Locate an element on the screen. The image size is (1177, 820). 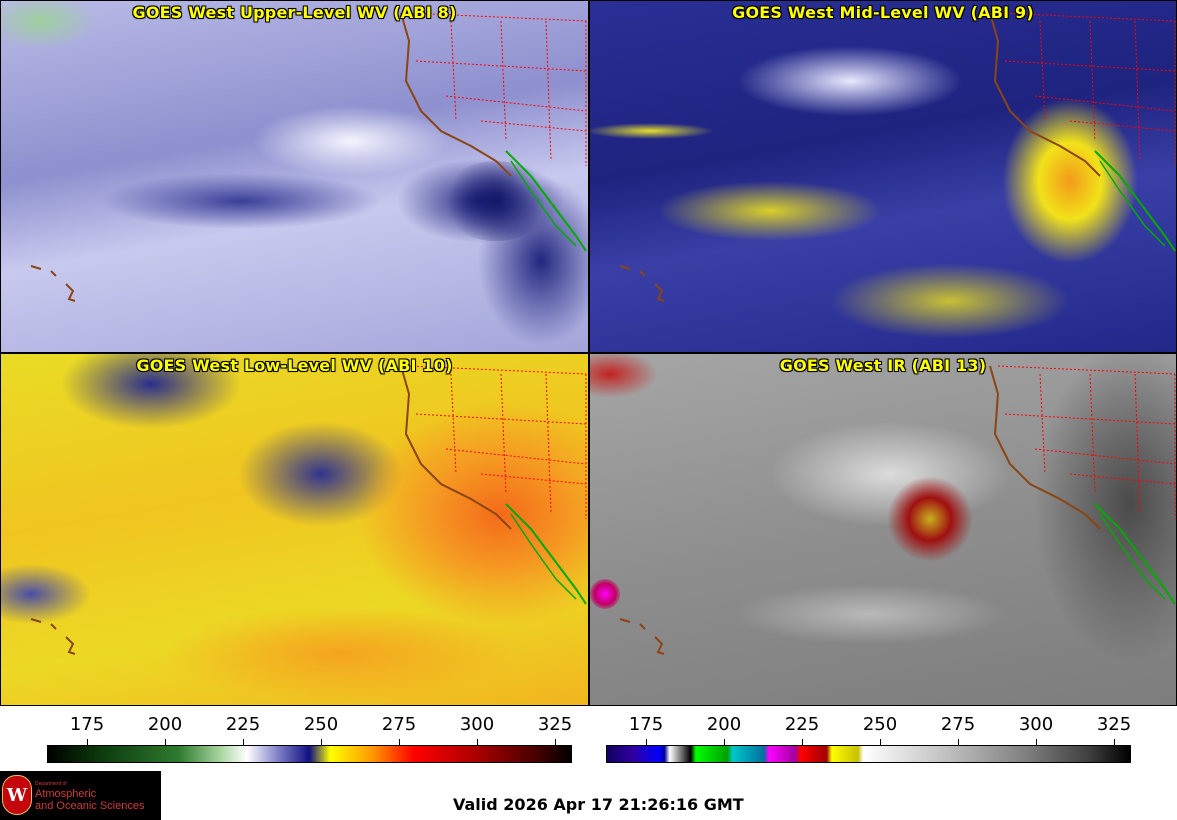
cold-cloud-top is located at coordinates (605, 594).